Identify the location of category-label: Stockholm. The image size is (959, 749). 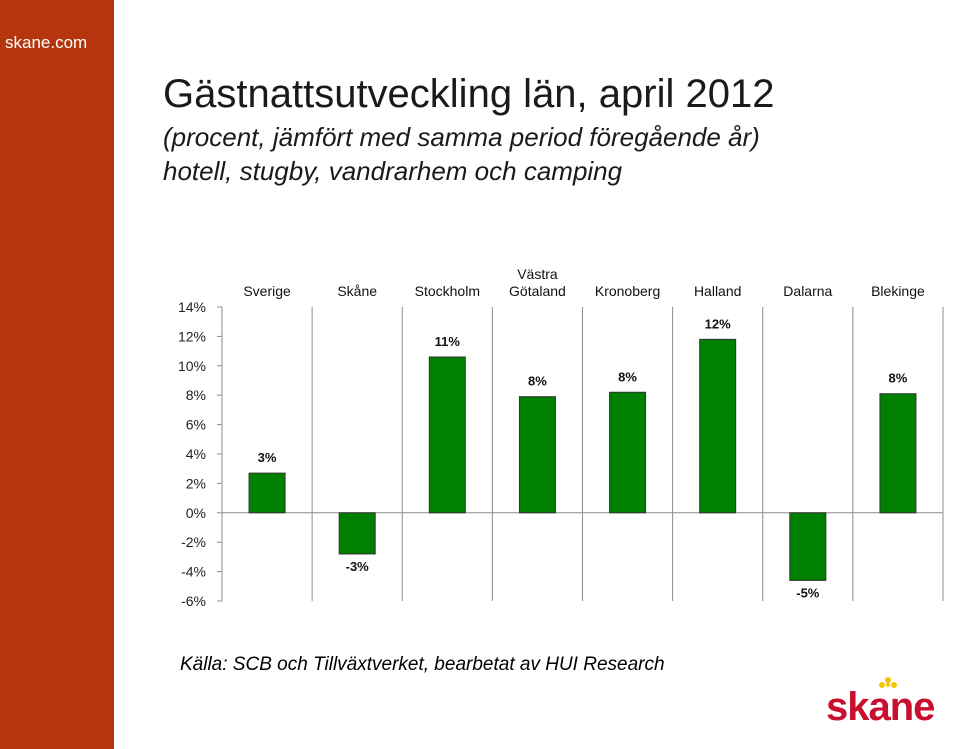
(447, 291).